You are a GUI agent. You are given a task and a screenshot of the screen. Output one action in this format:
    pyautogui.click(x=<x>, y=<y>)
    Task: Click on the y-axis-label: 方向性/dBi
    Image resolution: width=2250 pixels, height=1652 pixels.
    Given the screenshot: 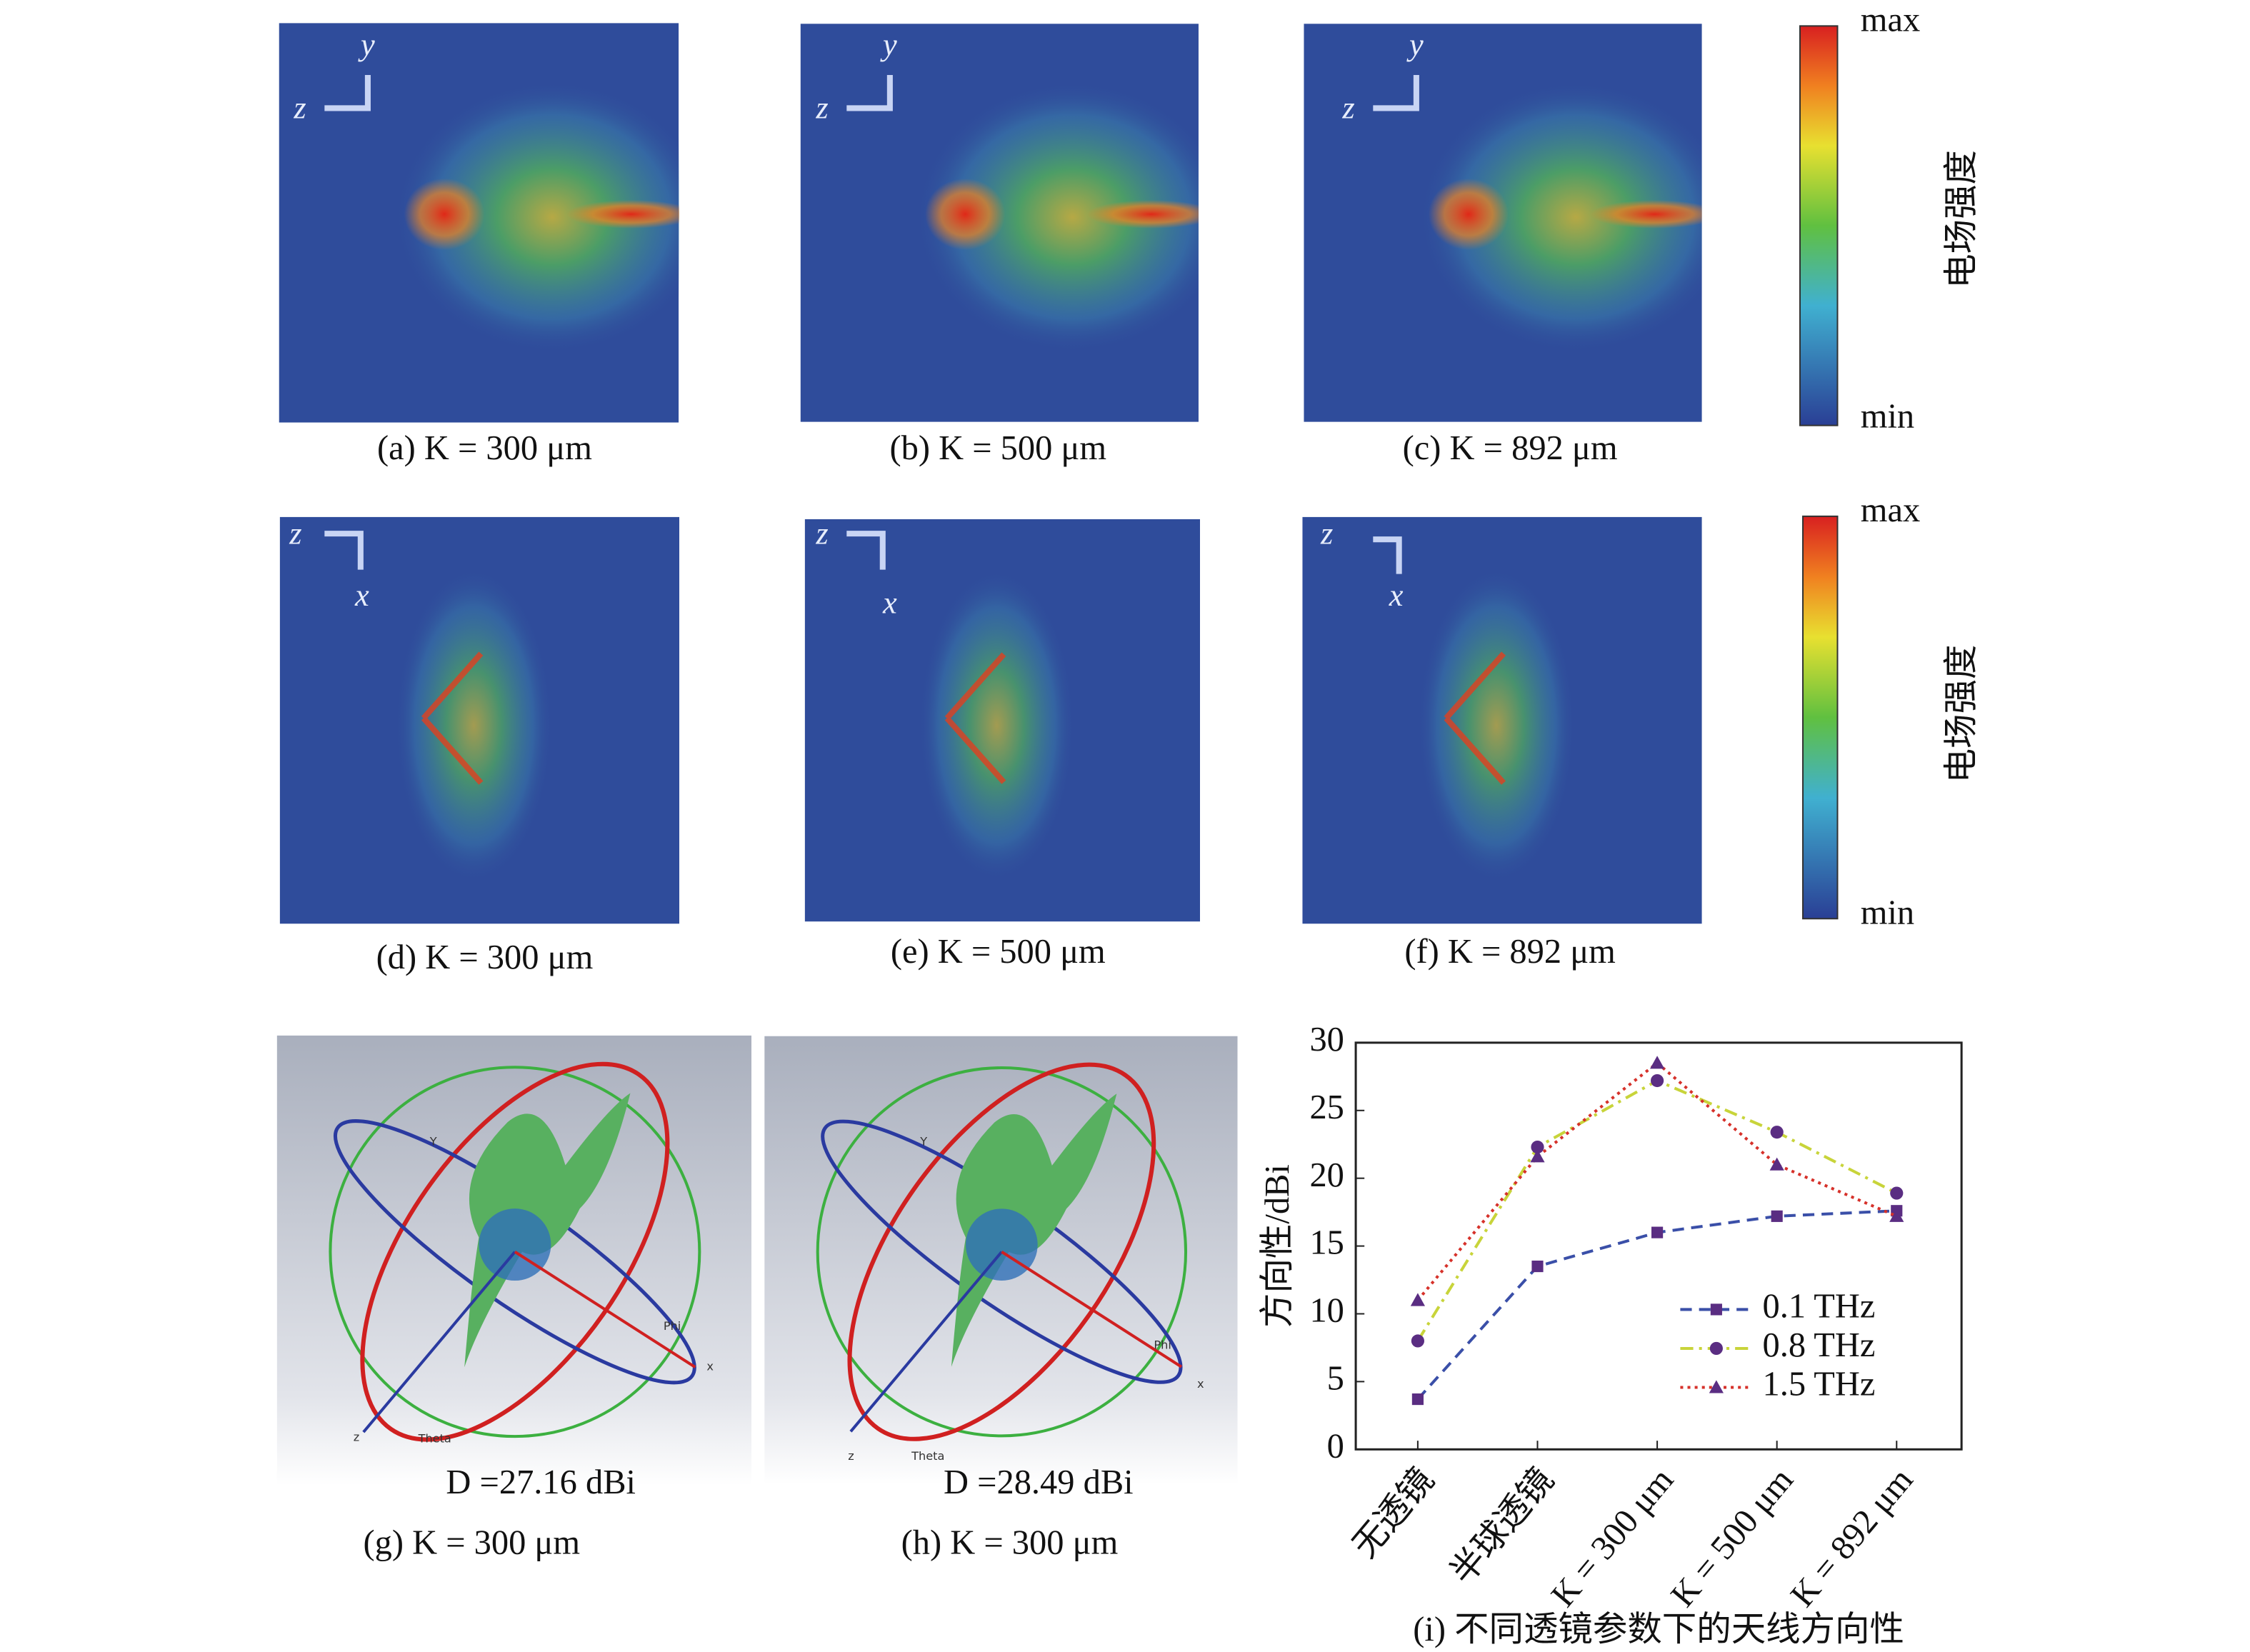 What is the action you would take?
    pyautogui.click(x=1277, y=1246)
    